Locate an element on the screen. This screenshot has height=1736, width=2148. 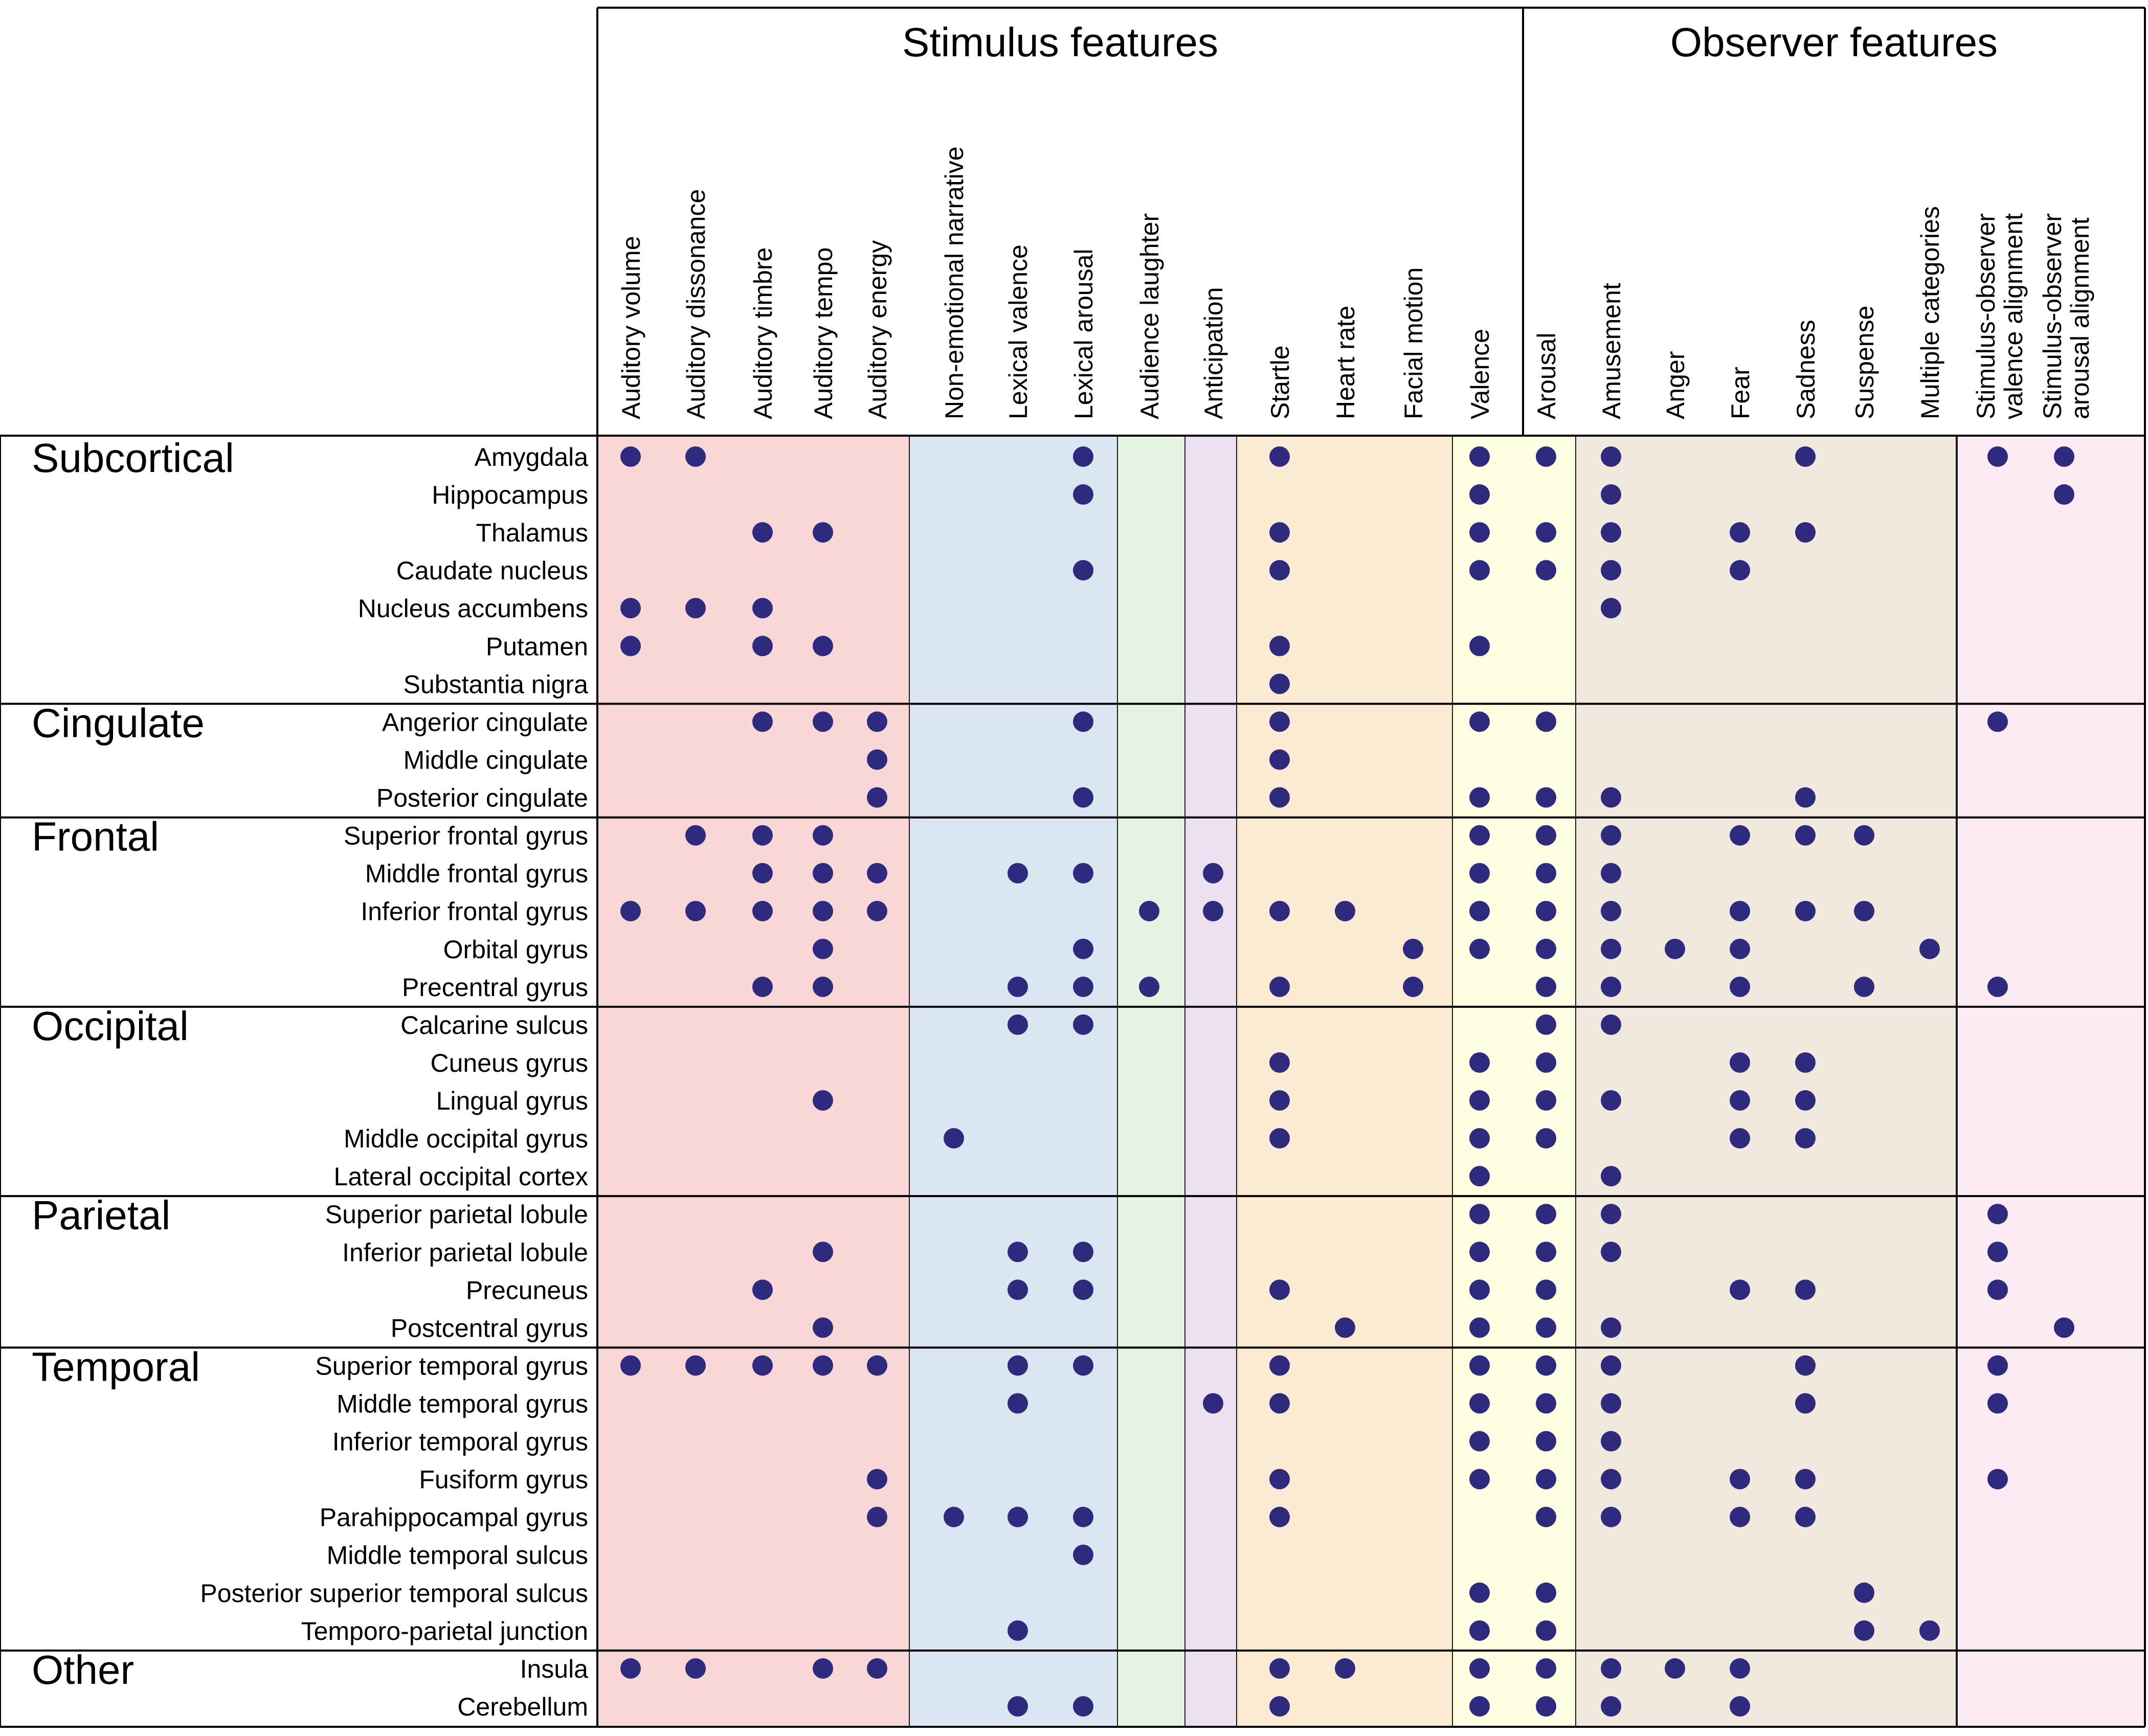
dot-temporo-parietal-junction-multiple-categories is located at coordinates (1929, 1630).